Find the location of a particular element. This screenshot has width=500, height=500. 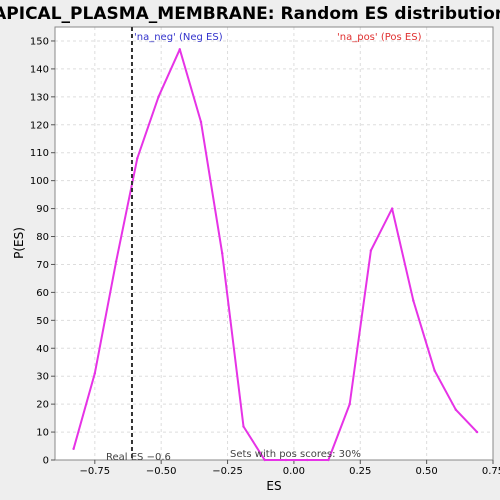

y-tick-label: 50 is located at coordinates (42, 321).